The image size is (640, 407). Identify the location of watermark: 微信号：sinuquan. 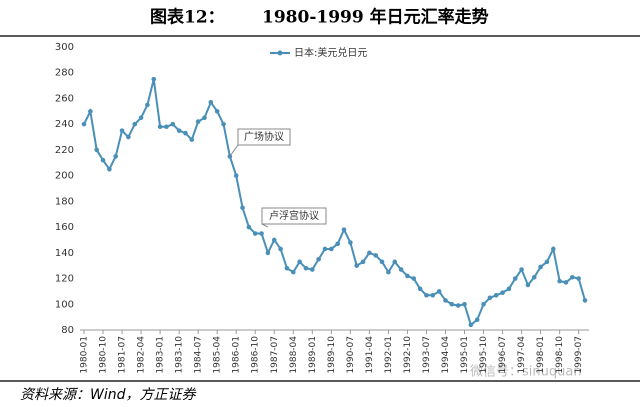
(526, 372).